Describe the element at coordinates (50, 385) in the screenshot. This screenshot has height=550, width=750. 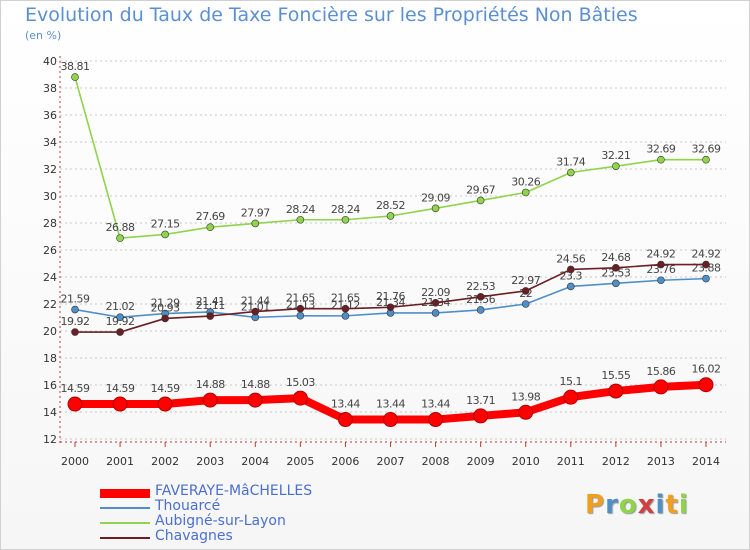
I see `y-tick-label: 16` at that location.